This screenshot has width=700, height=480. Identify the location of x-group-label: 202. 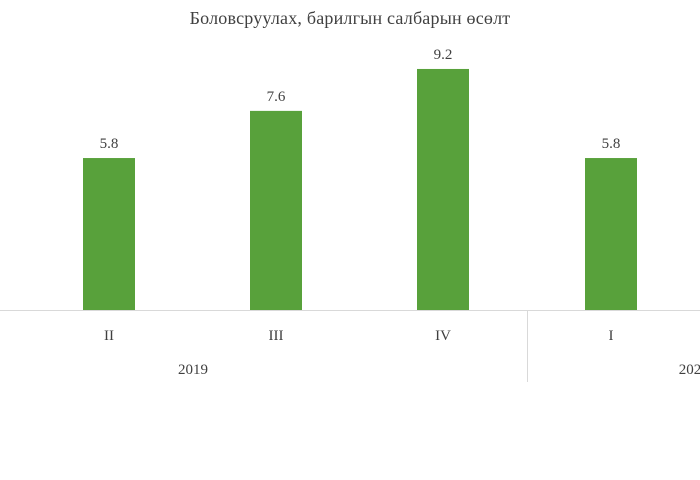
(689, 370).